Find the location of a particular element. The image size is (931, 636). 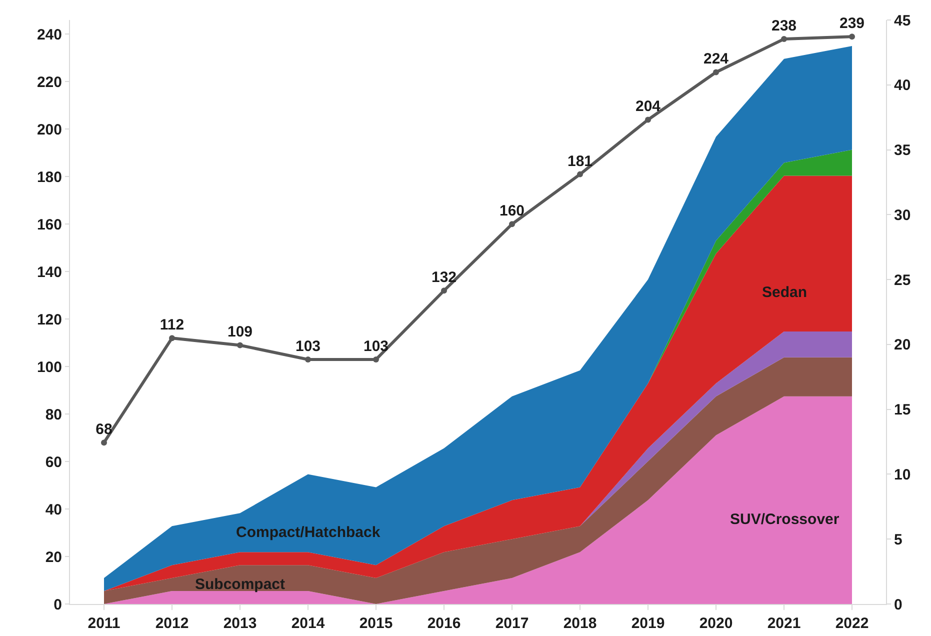

y-tick-label: 40 is located at coordinates (53, 509).